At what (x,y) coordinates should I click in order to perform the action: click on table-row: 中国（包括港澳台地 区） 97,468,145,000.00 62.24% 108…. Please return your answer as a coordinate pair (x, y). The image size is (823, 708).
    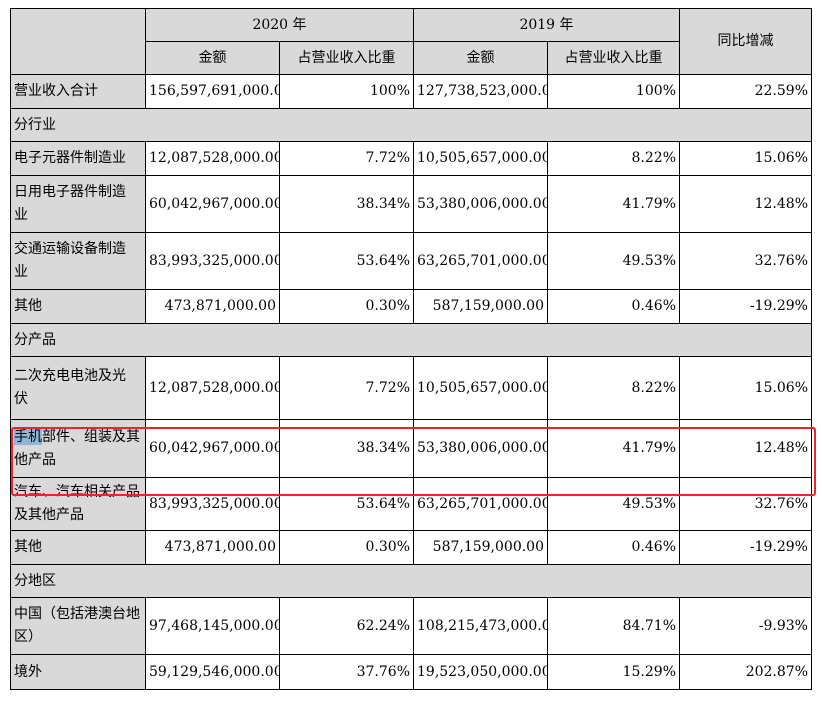
    Looking at the image, I should click on (411, 626).